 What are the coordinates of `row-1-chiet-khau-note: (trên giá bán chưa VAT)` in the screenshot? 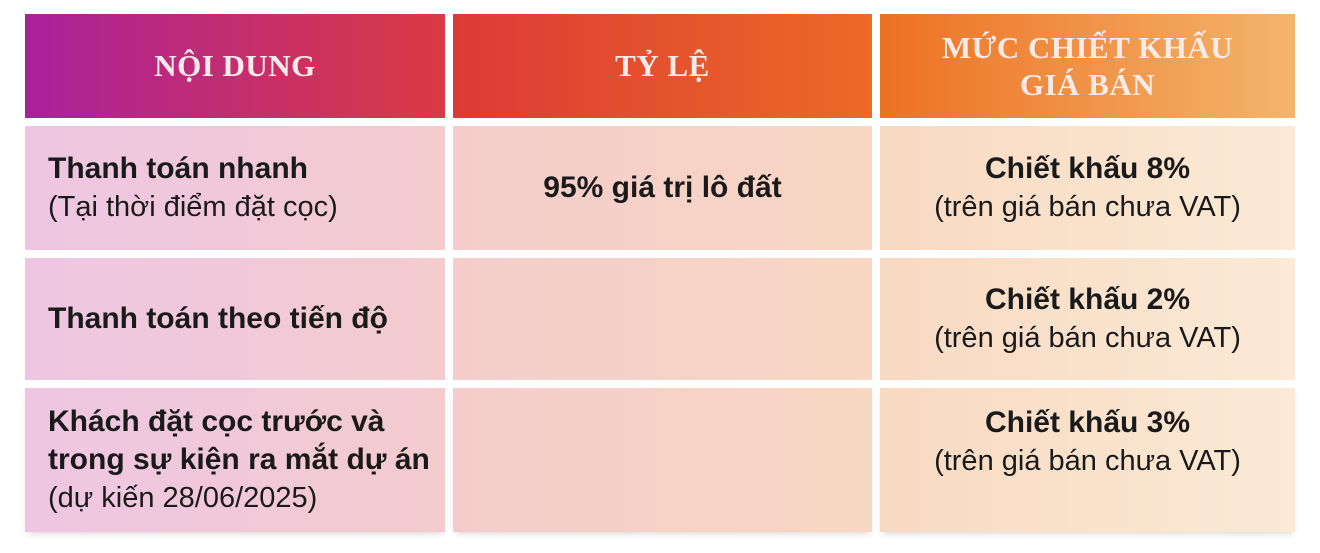 It's located at (1087, 207).